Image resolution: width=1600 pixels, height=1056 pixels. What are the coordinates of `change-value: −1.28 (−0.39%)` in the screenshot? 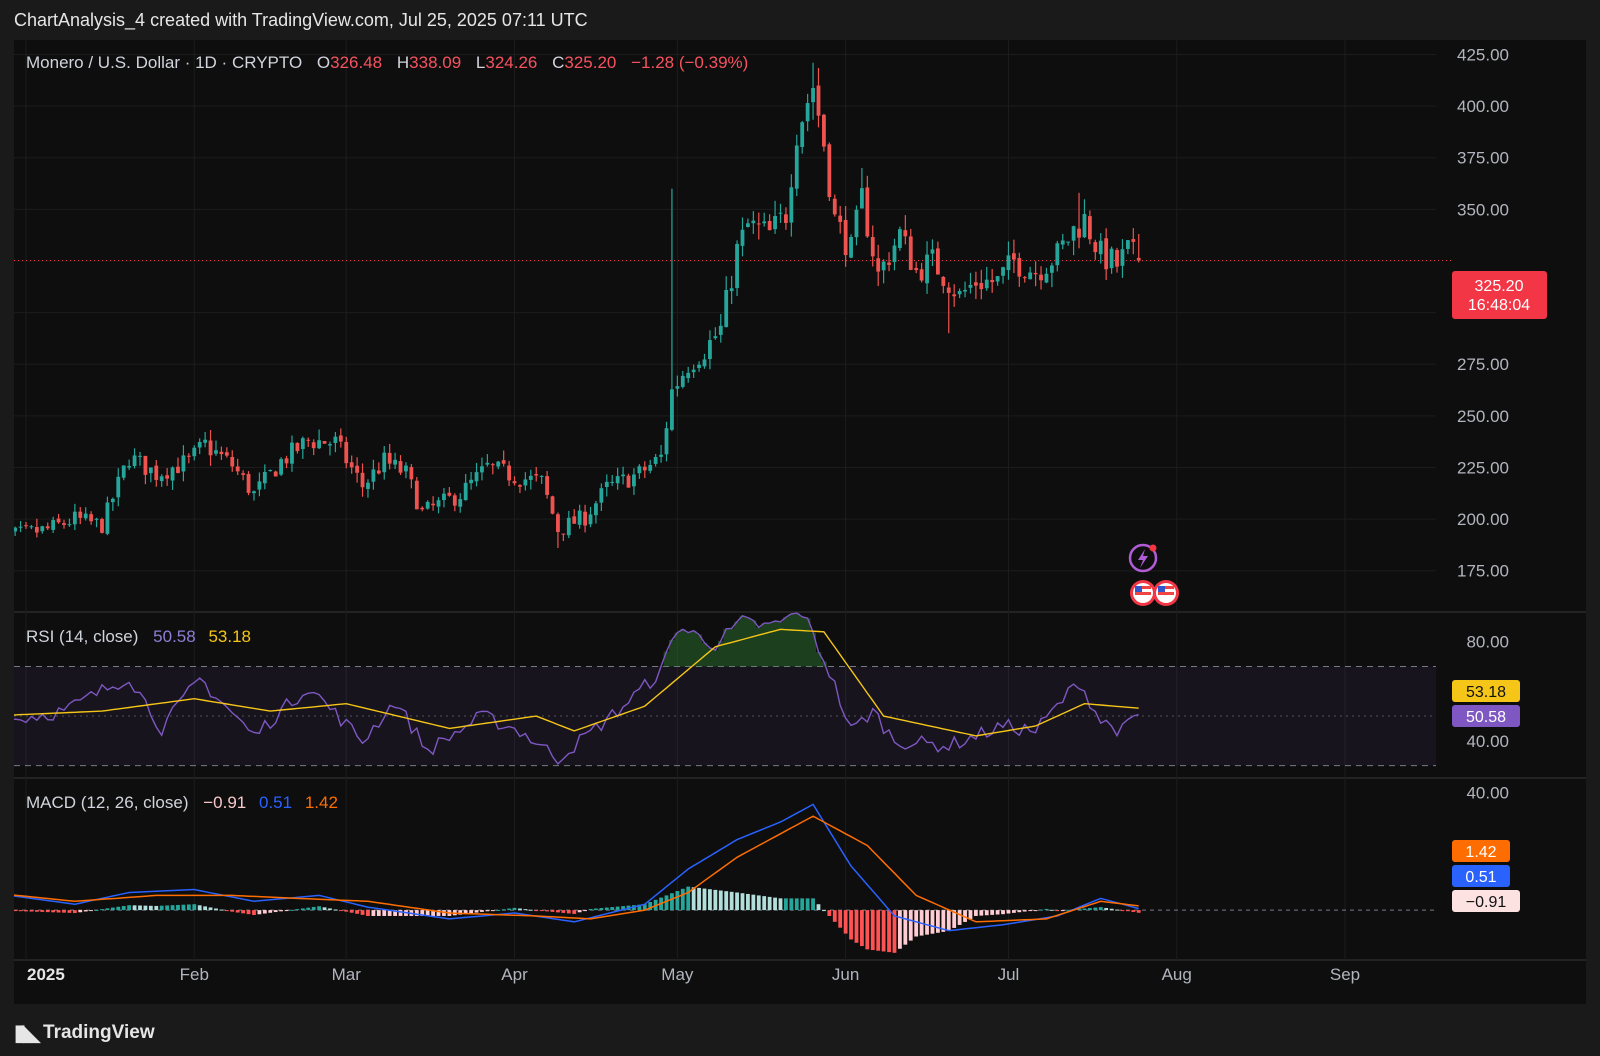 It's located at (689, 62).